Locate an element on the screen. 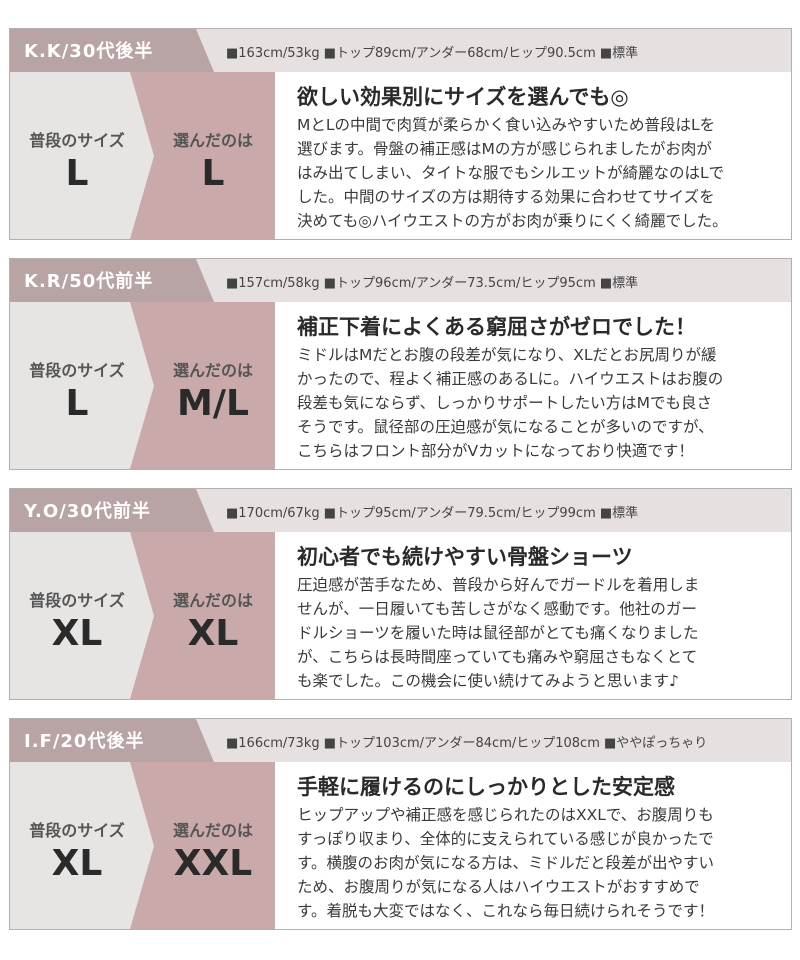 The height and width of the screenshot is (960, 800). review-text: そうです。鼠径部の圧迫感が気になることが多いのですが、 is located at coordinates (505, 427).